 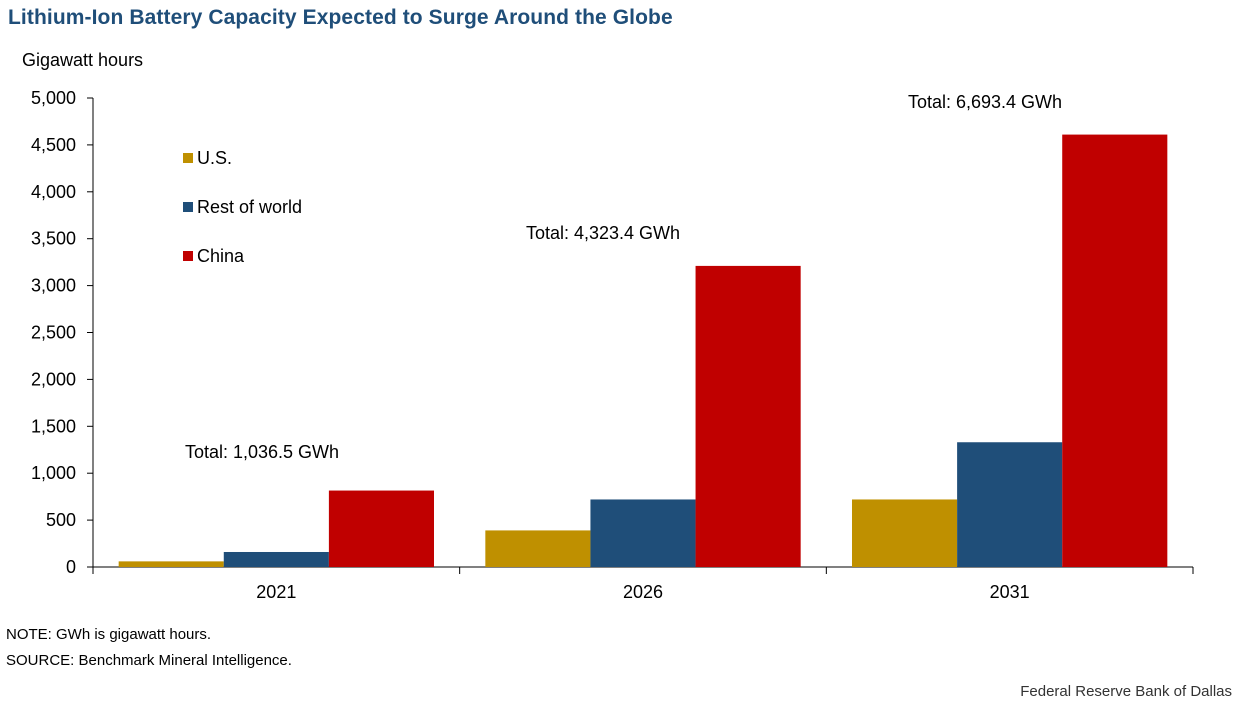 What do you see at coordinates (53, 98) in the screenshot?
I see `y-tick-label: 5,000` at bounding box center [53, 98].